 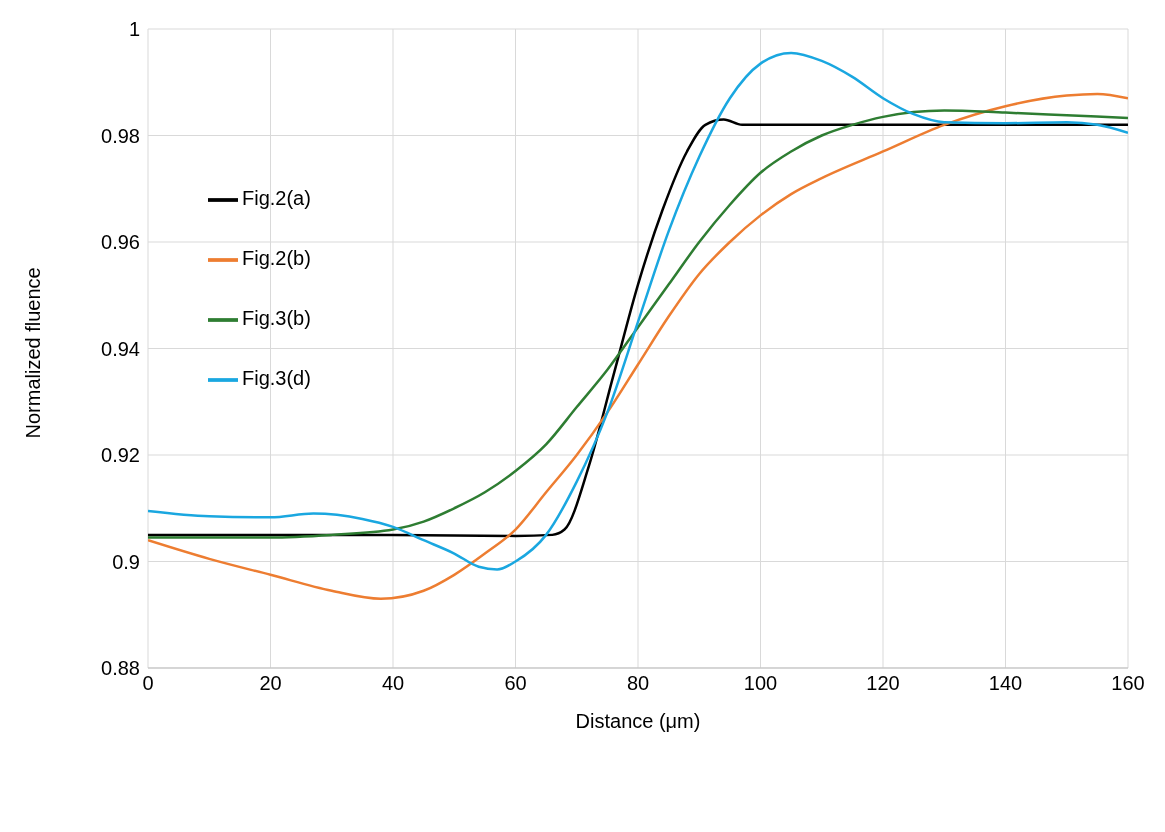 I want to click on x-tick-label: 40, so click(x=393, y=683).